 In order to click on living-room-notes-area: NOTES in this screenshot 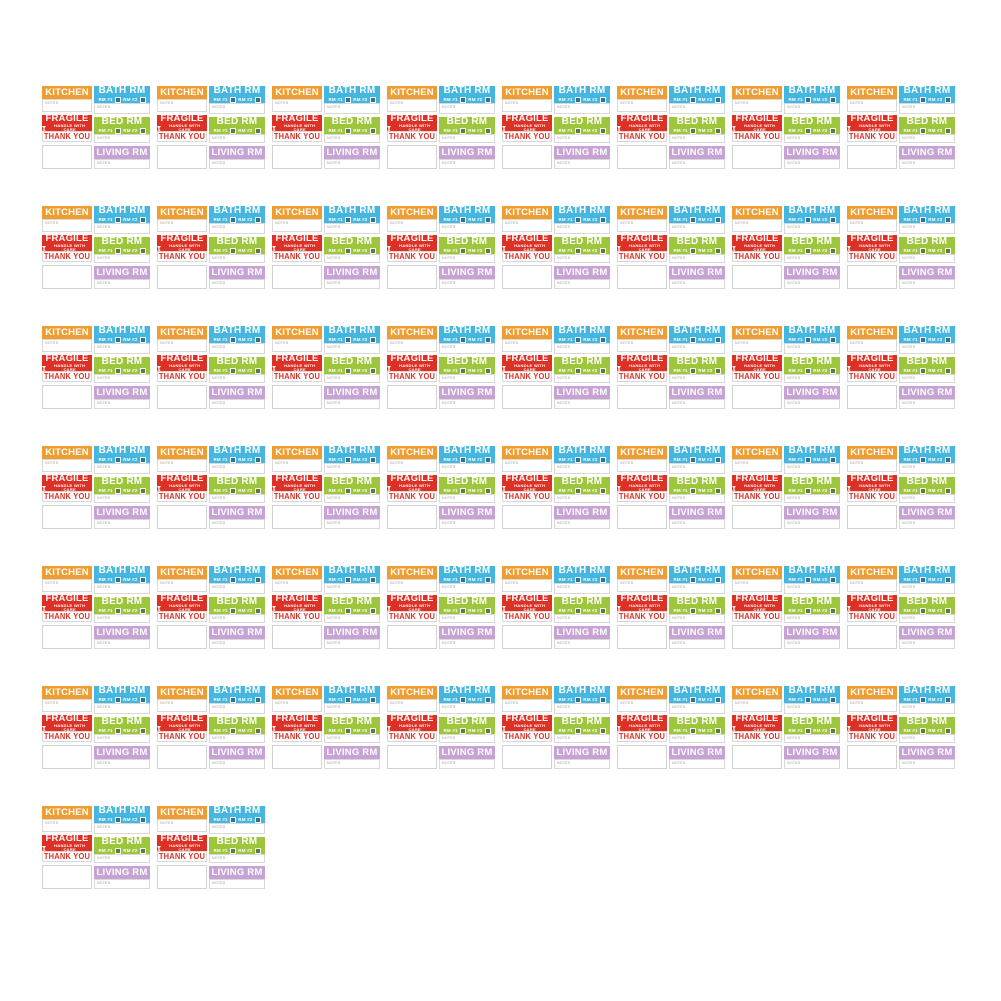, I will do `click(352, 284)`.